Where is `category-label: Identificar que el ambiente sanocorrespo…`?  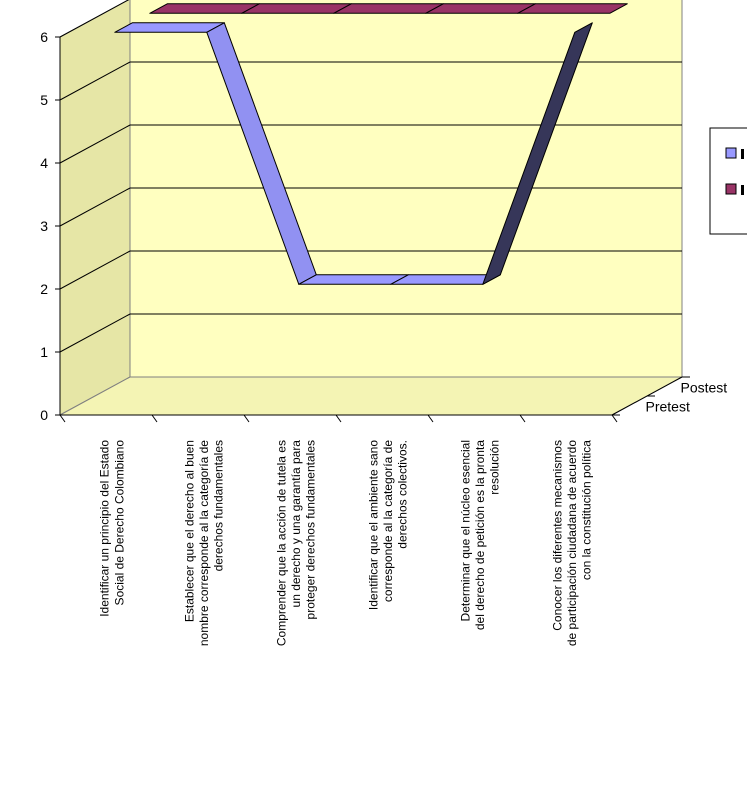 category-label: Identificar que el ambiente sanocorrespo… is located at coordinates (388, 525).